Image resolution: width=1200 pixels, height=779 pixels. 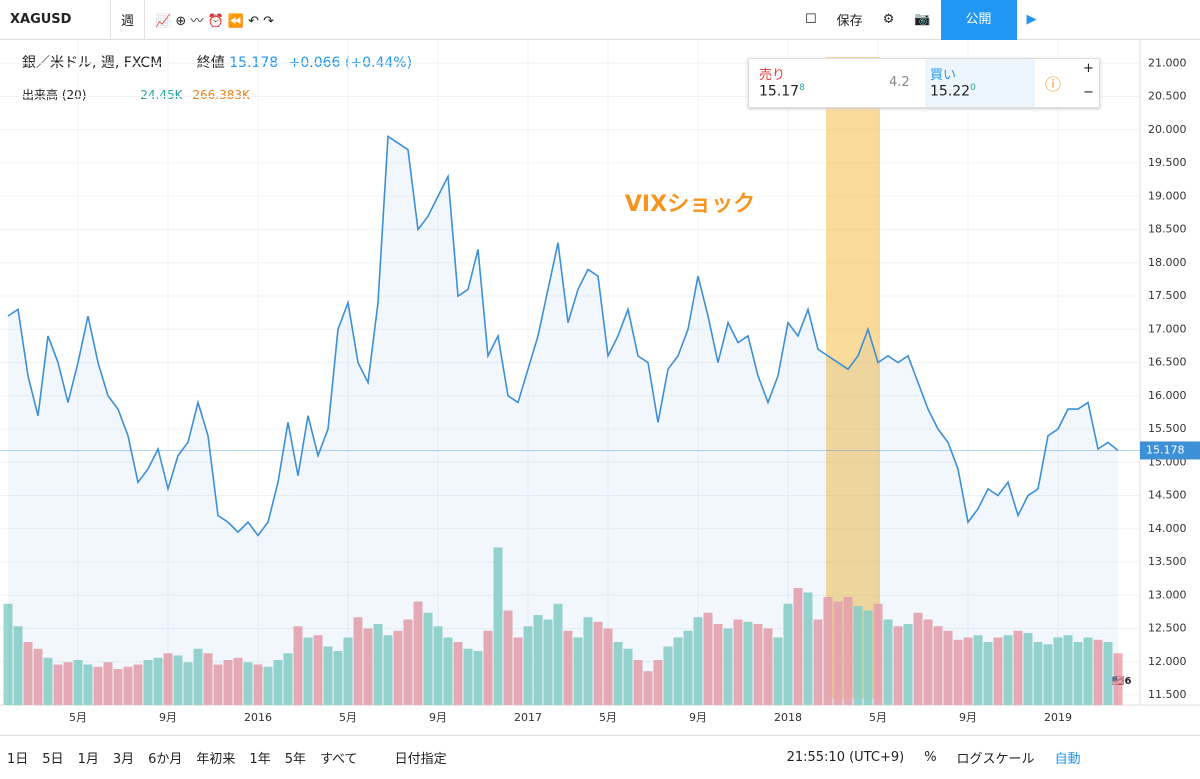 What do you see at coordinates (78, 717) in the screenshot?
I see `x-tick-label: 5月` at bounding box center [78, 717].